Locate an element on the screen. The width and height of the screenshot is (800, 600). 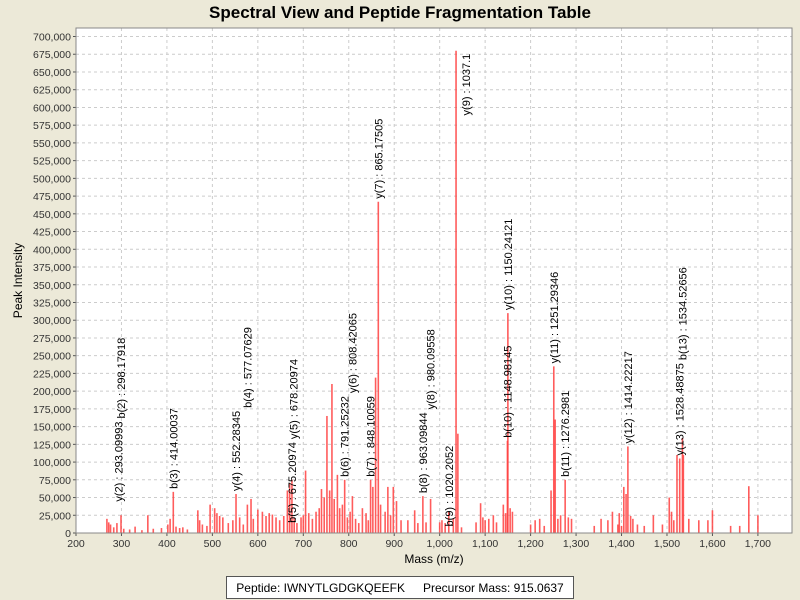
legend-peptide: Peptide: IWNYTLGDGKQEEFK is located at coordinates (320, 587).